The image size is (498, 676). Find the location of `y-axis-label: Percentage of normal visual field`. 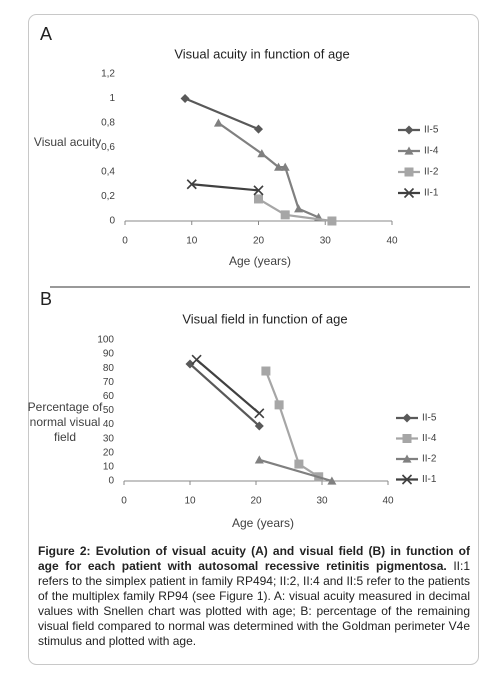

y-axis-label: Percentage of normal visual field is located at coordinates (65, 422).